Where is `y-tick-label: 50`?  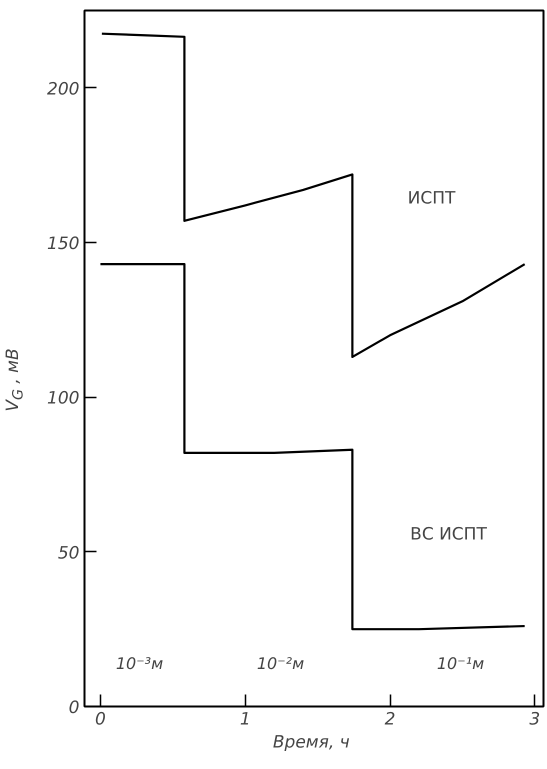 y-tick-label: 50 is located at coordinates (69, 553).